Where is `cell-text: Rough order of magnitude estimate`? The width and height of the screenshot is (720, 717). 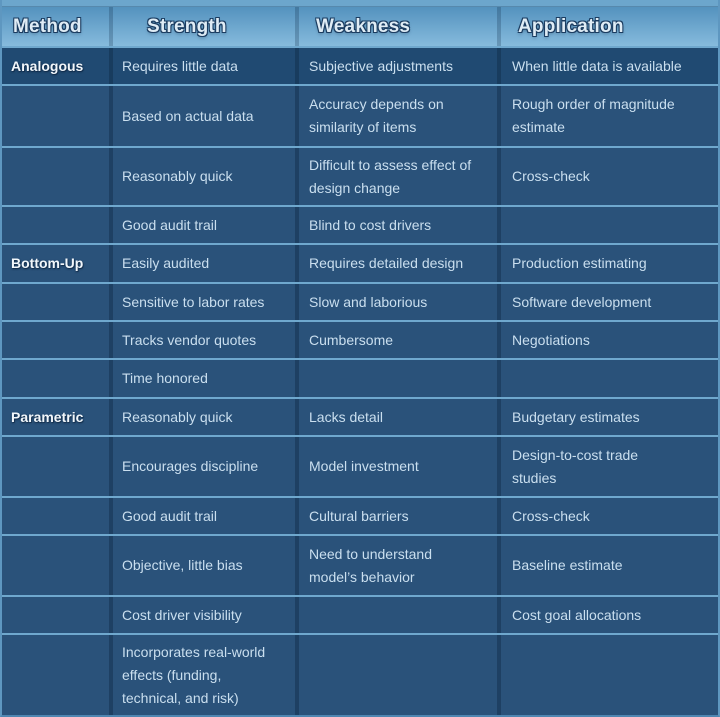 cell-text: Rough order of magnitude estimate is located at coordinates (593, 115).